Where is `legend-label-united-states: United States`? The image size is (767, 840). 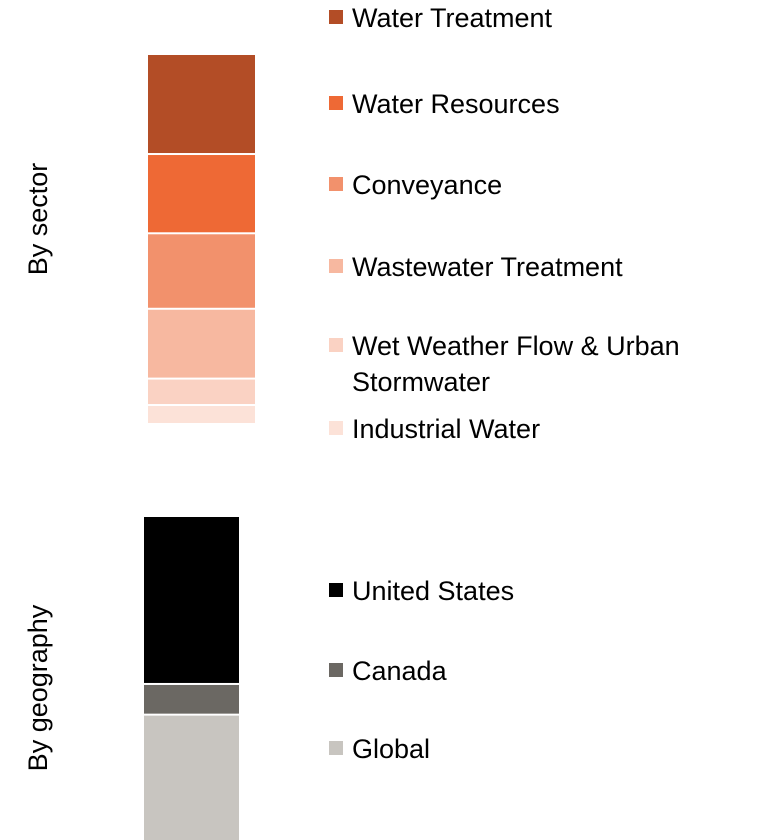 legend-label-united-states: United States is located at coordinates (433, 591).